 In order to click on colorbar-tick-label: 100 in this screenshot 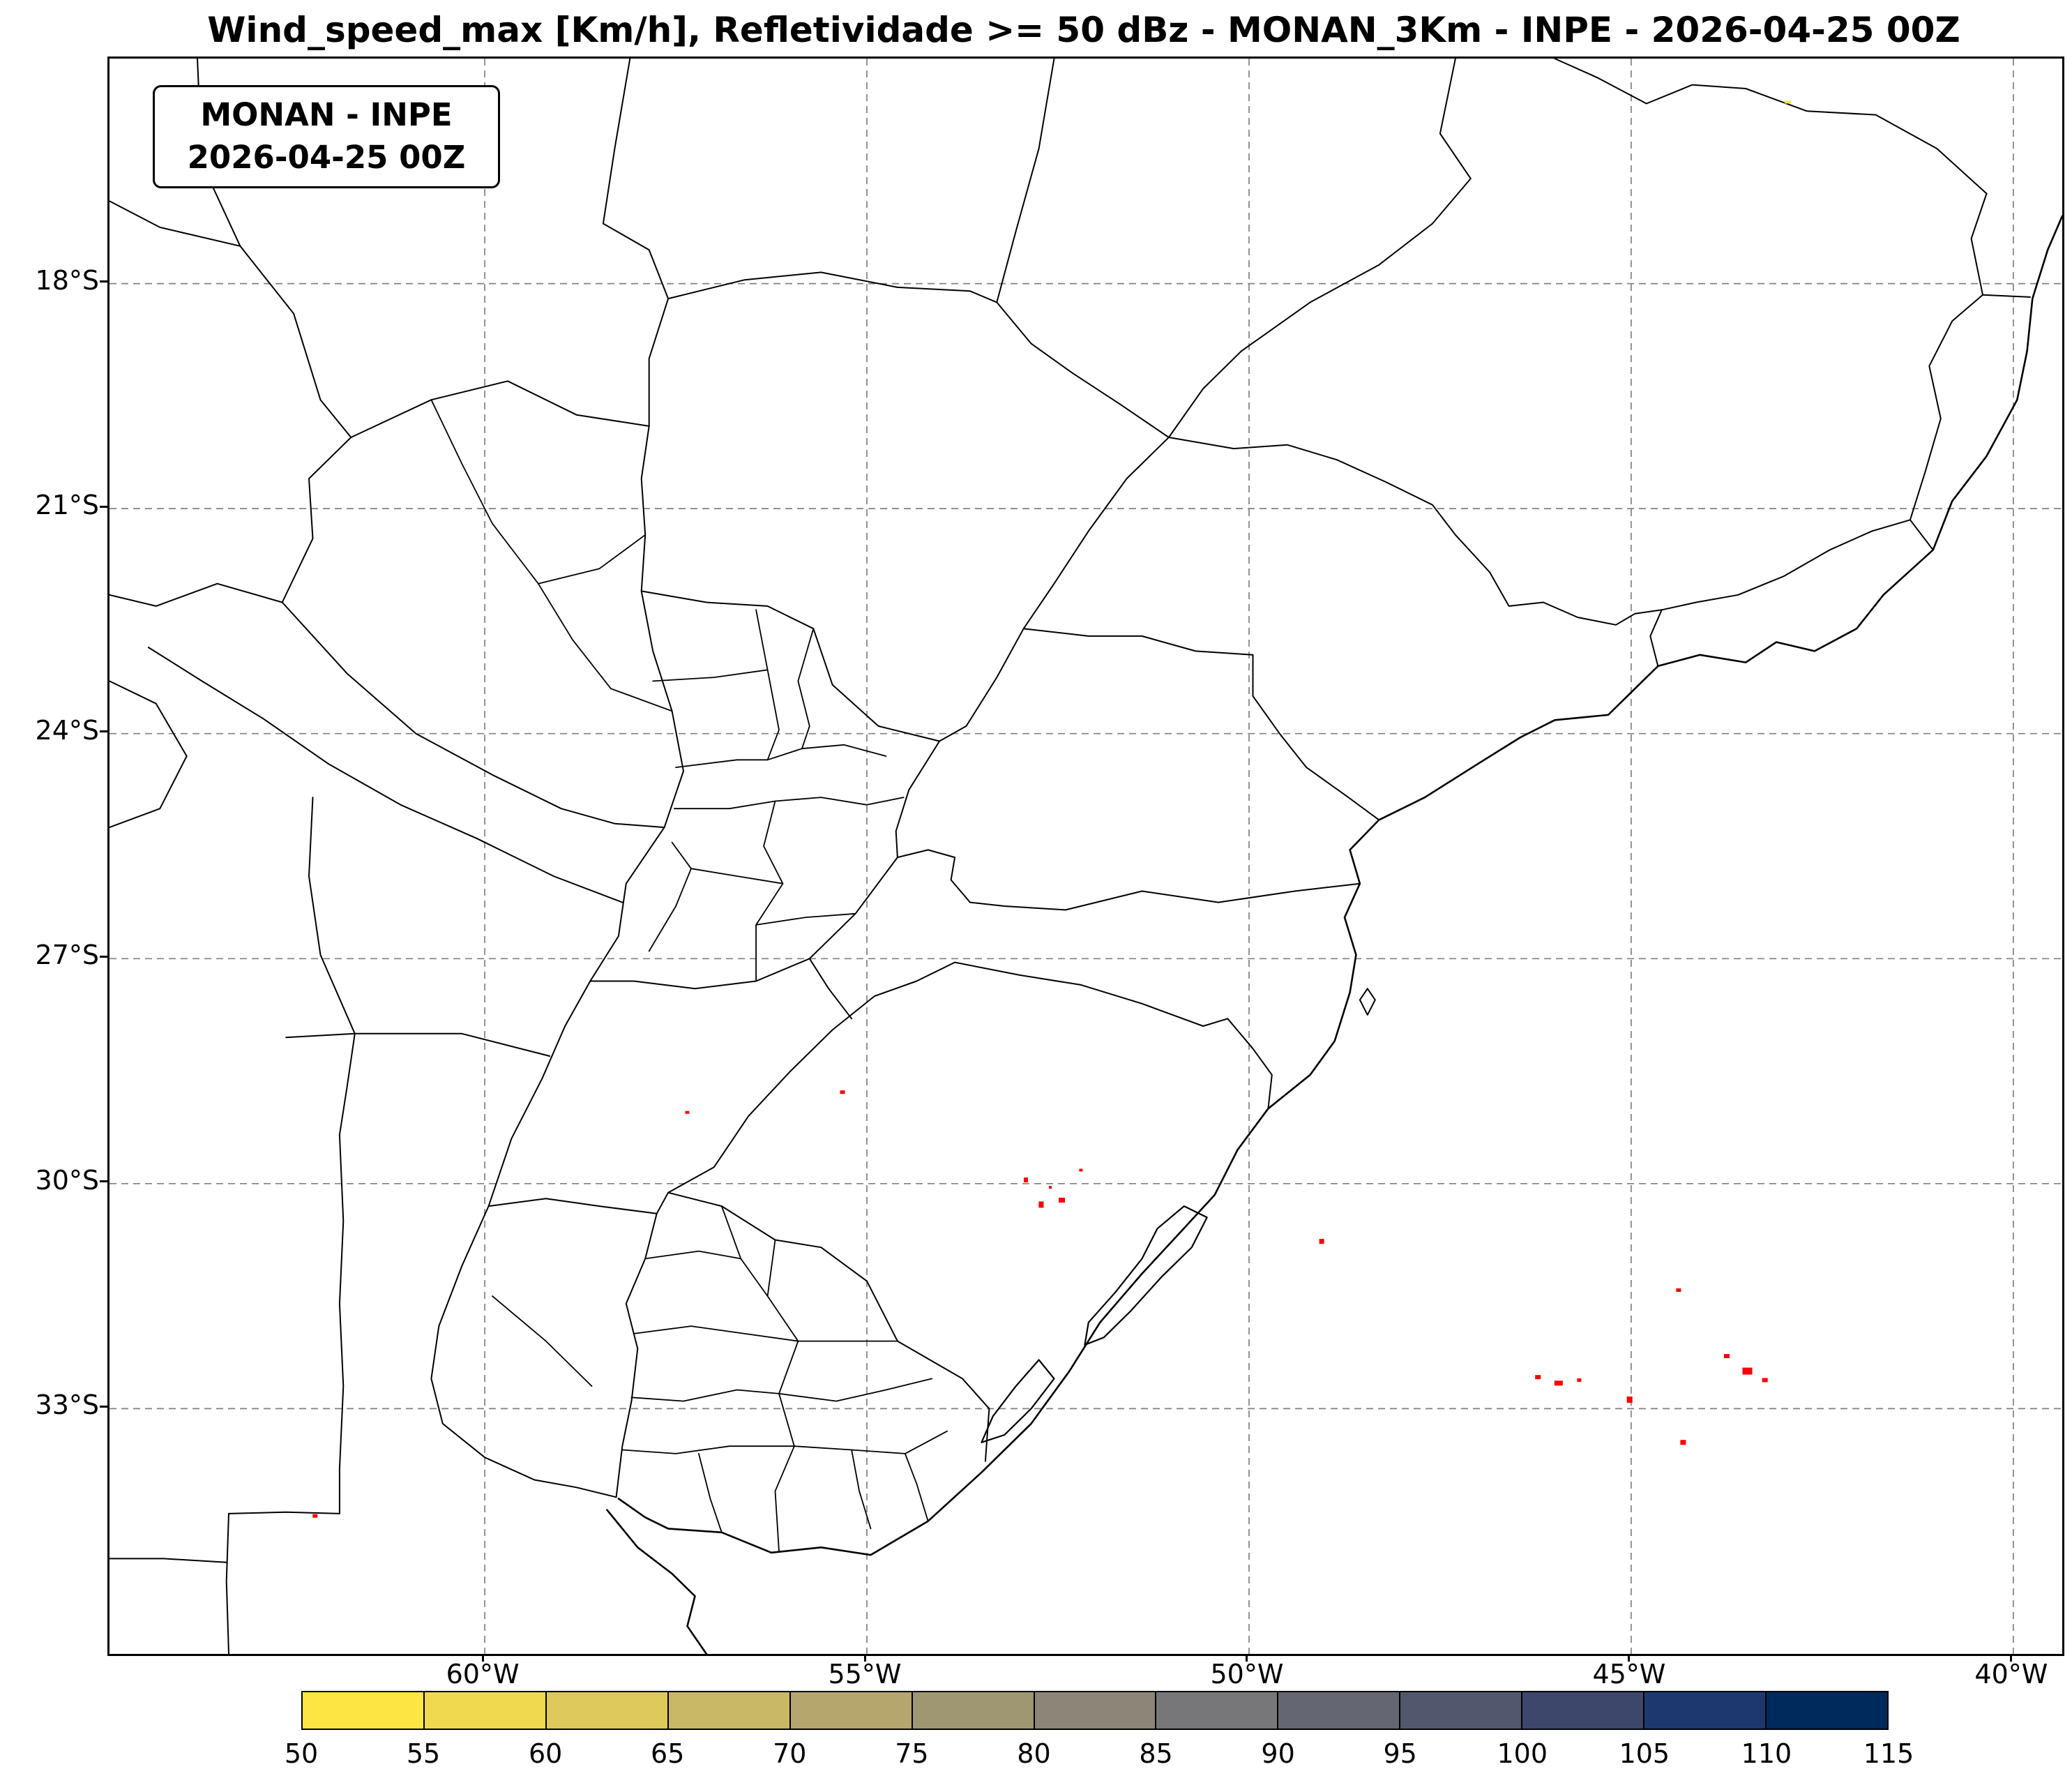, I will do `click(1523, 1753)`.